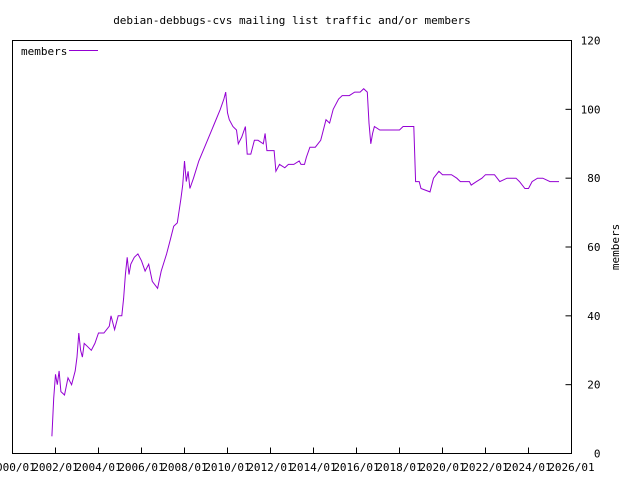 The width and height of the screenshot is (640, 480). What do you see at coordinates (591, 109) in the screenshot?
I see `y-tick-label: 100` at bounding box center [591, 109].